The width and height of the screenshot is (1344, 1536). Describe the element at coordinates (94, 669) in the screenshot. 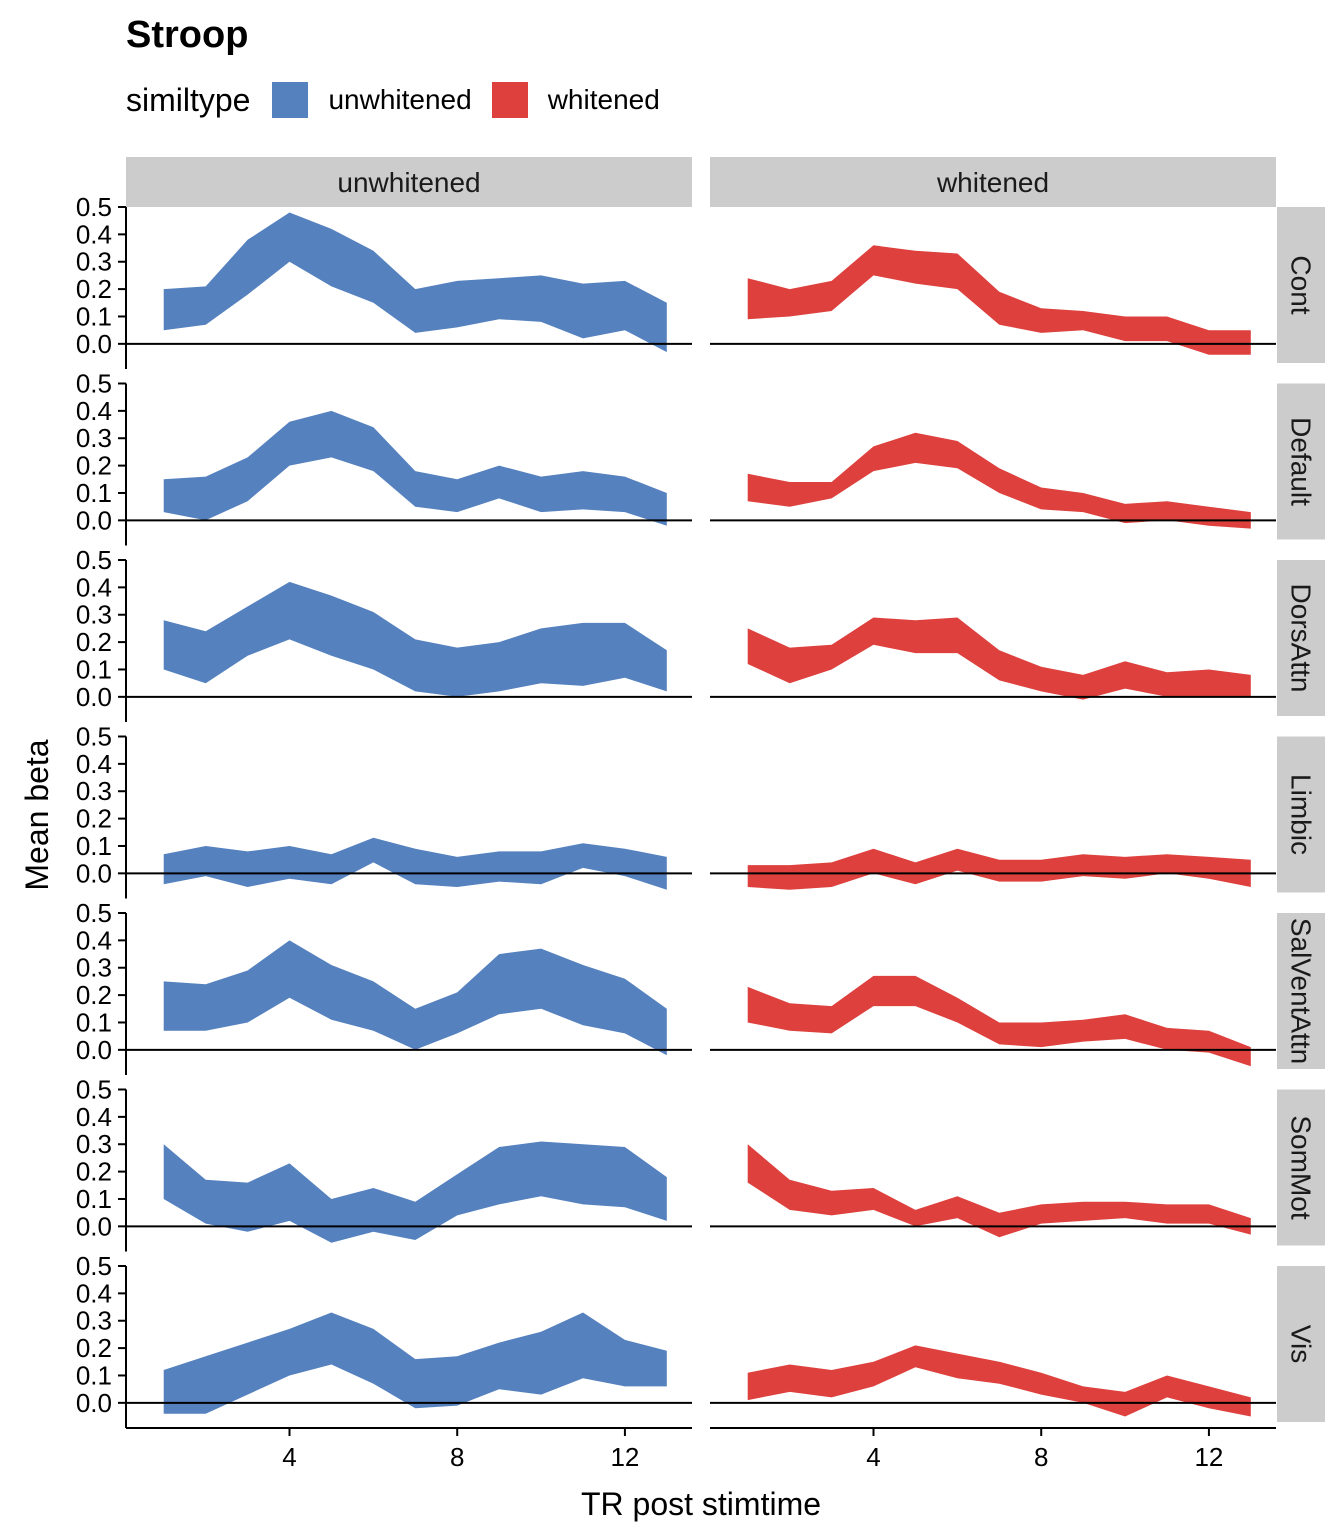

I see `y-tick-label-DorsAttn-1: 0.1` at that location.